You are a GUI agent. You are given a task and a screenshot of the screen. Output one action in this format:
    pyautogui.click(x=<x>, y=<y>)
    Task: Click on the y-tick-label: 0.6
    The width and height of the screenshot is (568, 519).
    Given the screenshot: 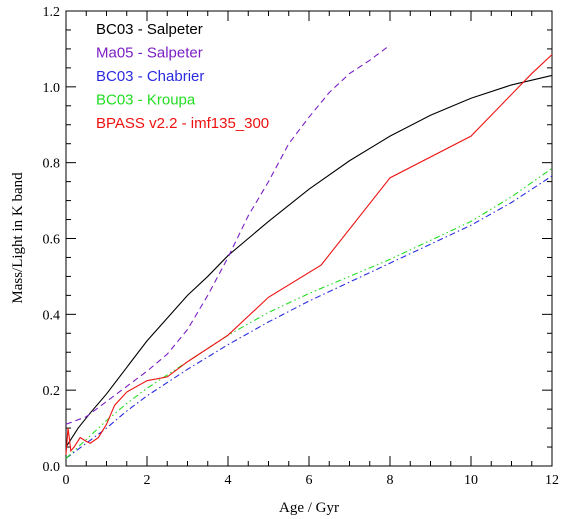 What is the action you would take?
    pyautogui.click(x=52, y=240)
    